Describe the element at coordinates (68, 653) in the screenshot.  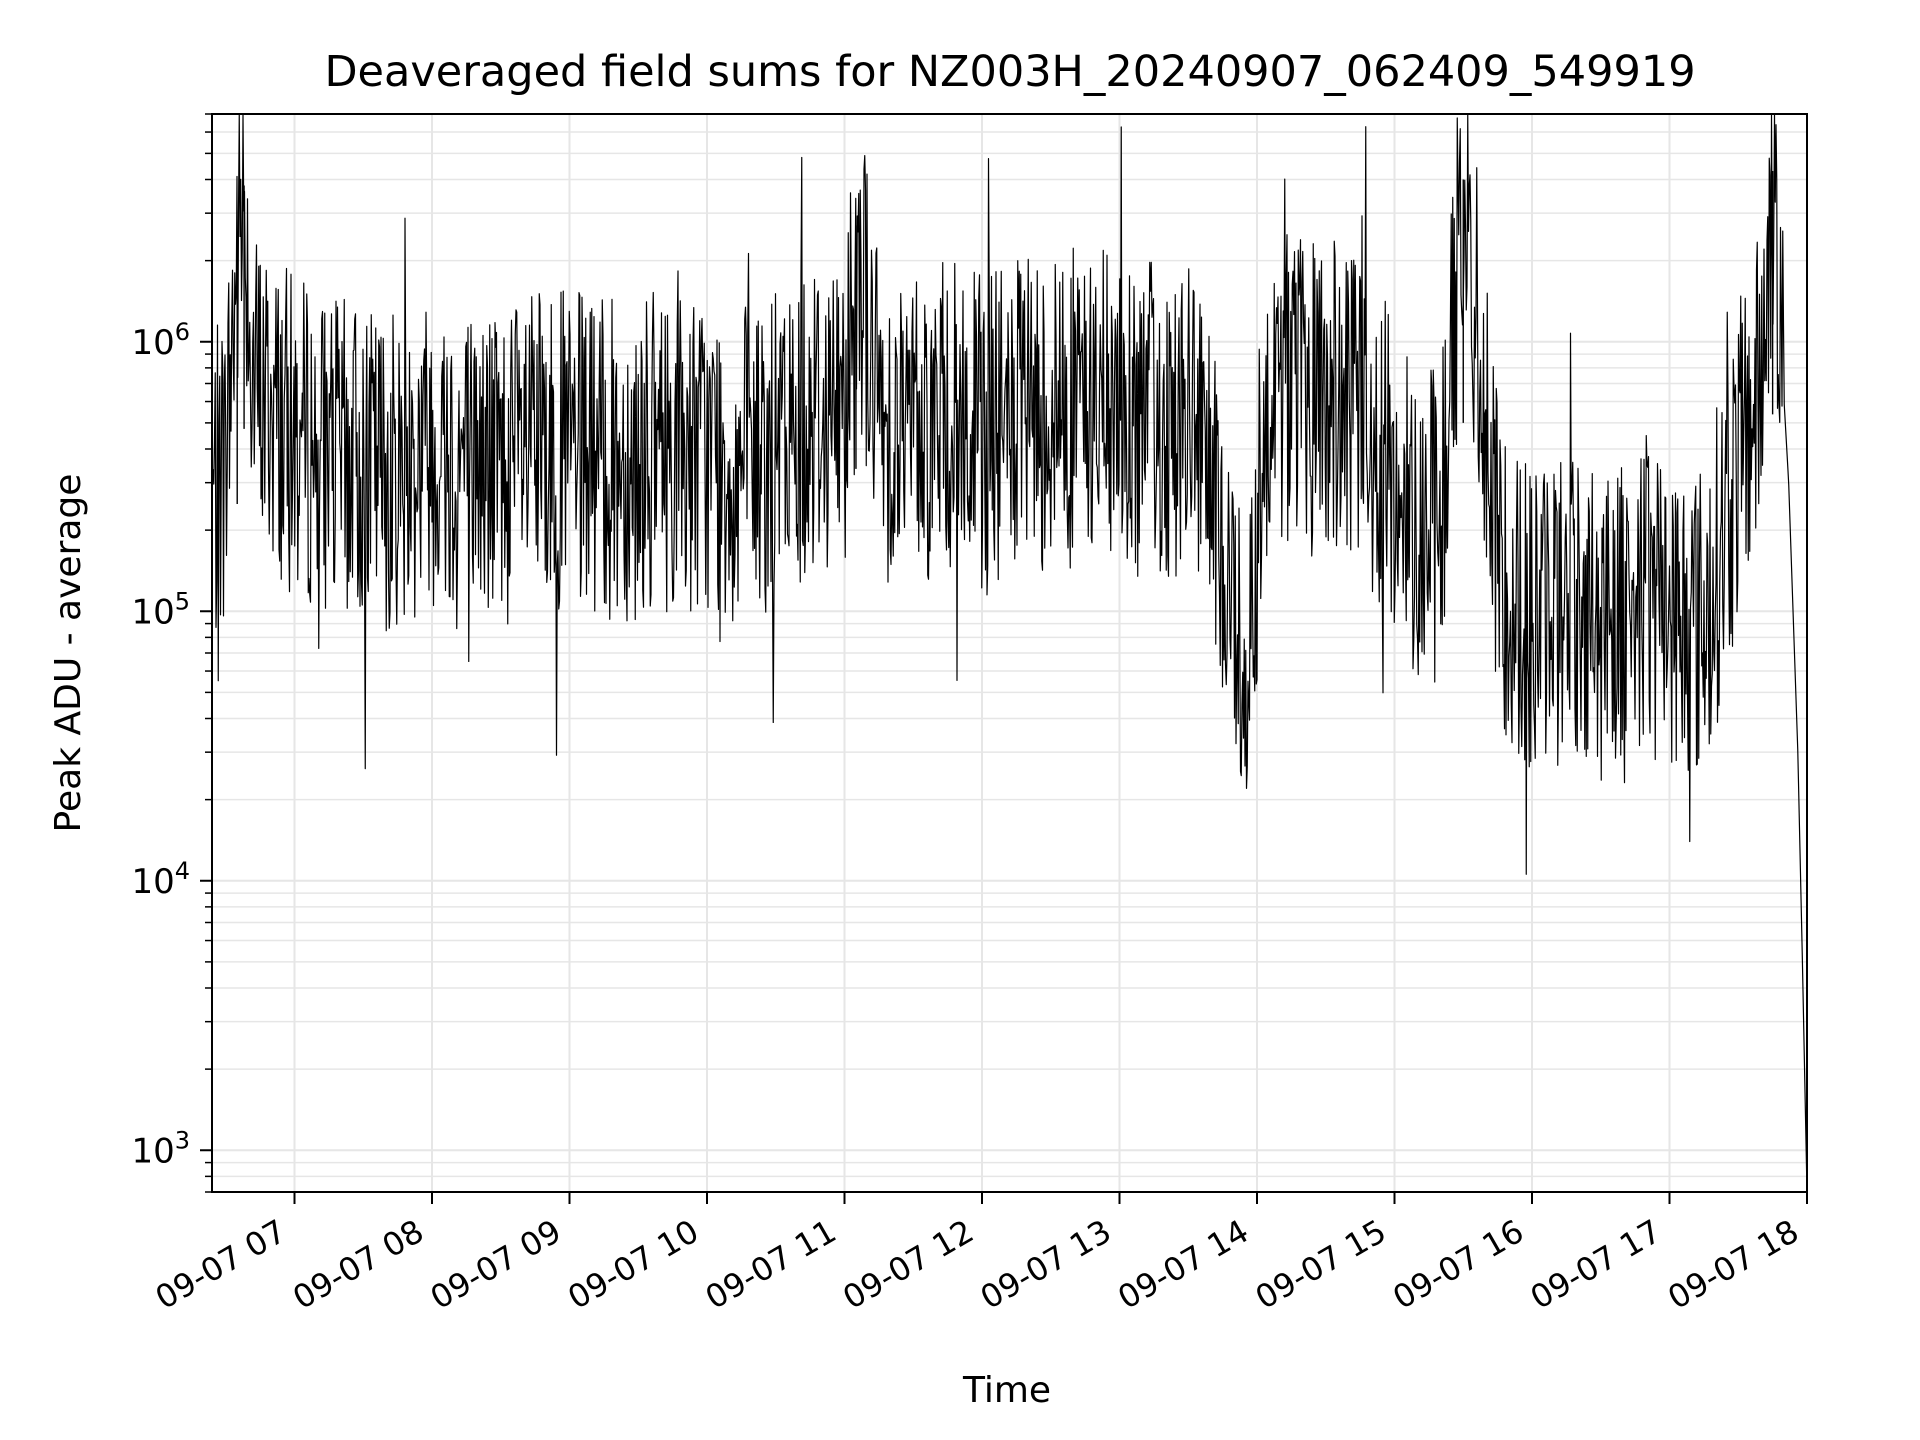
I see `y-axis-label: Peak ADU - average` at that location.